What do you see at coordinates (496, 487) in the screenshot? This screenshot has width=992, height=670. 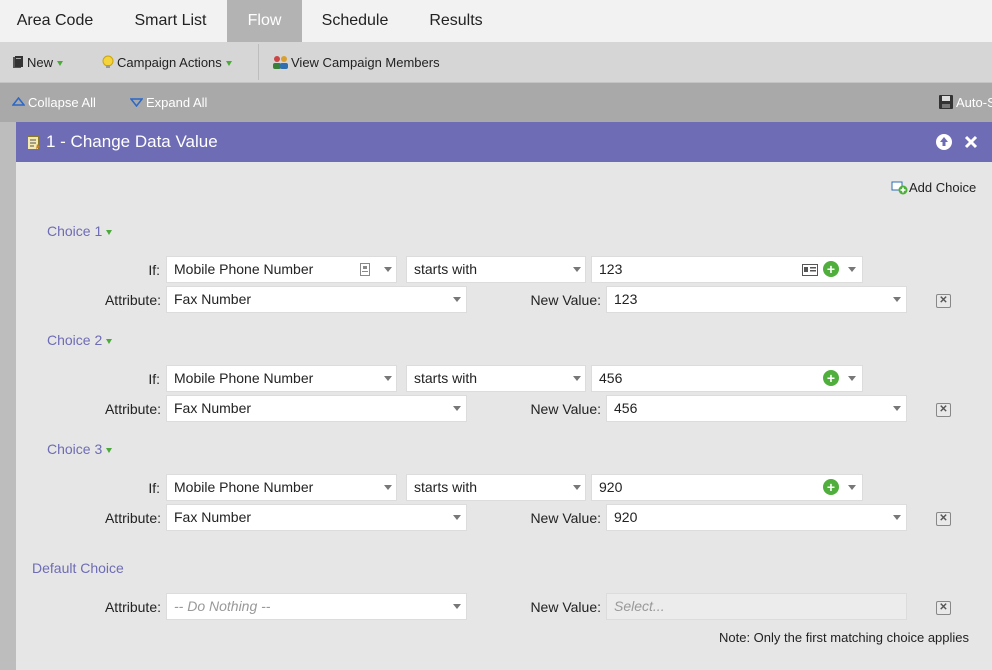 I see `choice-3-operator-select: starts with` at bounding box center [496, 487].